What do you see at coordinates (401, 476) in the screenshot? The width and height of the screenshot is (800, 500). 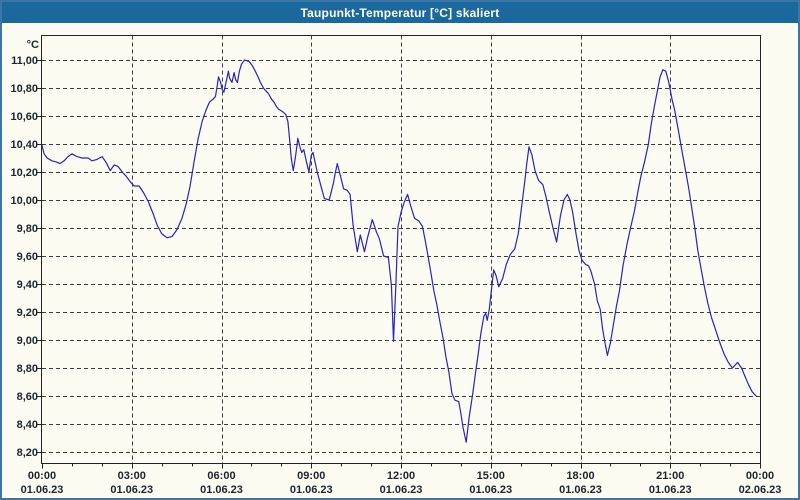 I see `x-tick-time-label: 12:00` at bounding box center [401, 476].